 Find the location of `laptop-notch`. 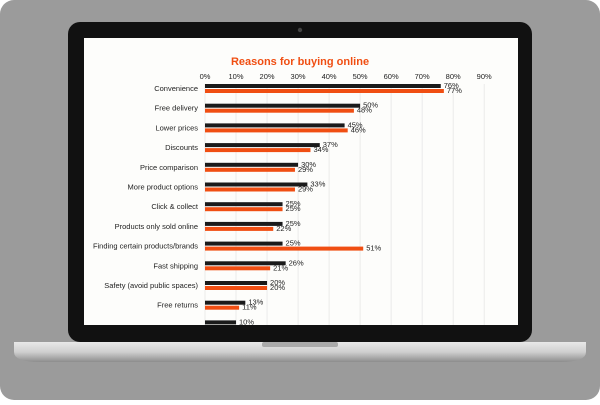

laptop-notch is located at coordinates (300, 344).